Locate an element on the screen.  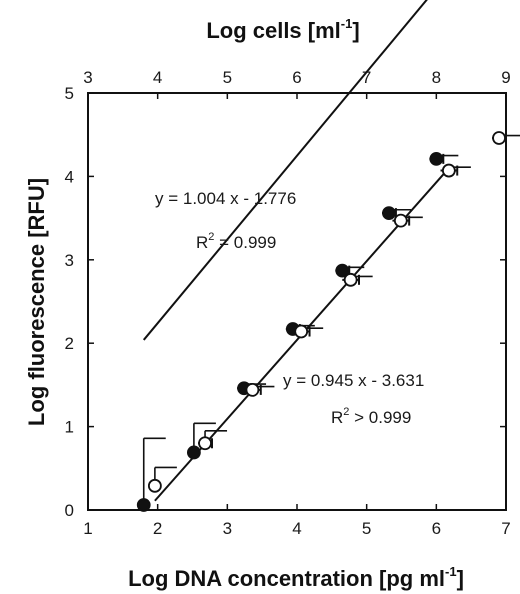
x-tick-label-3: 4 is located at coordinates (296, 528).